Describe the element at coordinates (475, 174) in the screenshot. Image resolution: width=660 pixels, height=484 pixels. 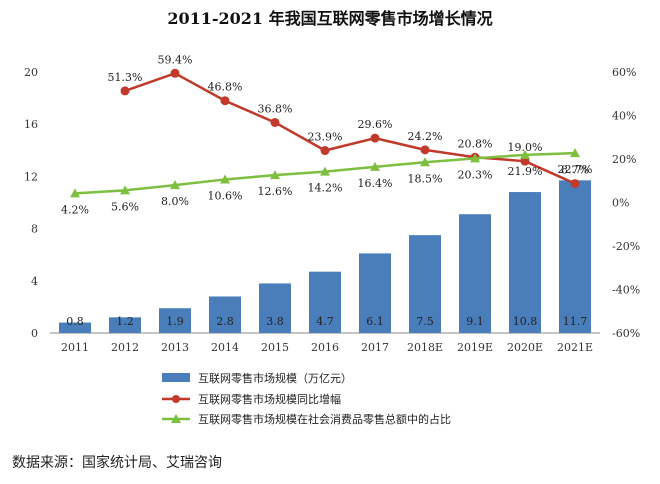
I see `line-data-label: 20.3%` at that location.